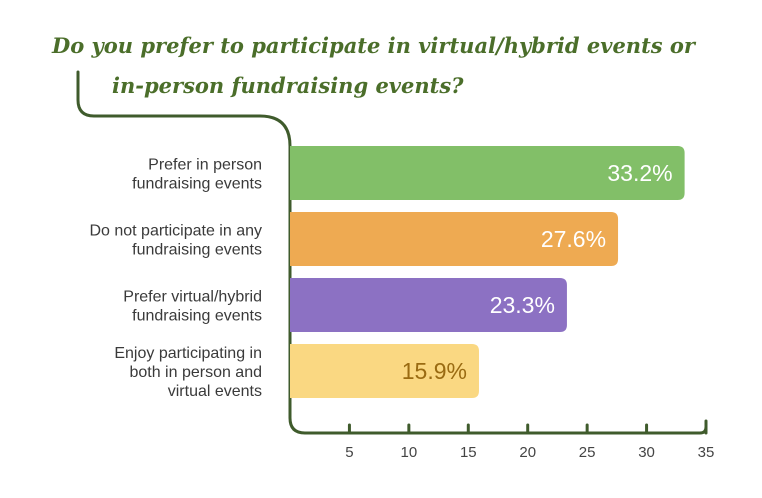 This screenshot has height=498, width=762. I want to click on x-tick-label: 30, so click(646, 452).